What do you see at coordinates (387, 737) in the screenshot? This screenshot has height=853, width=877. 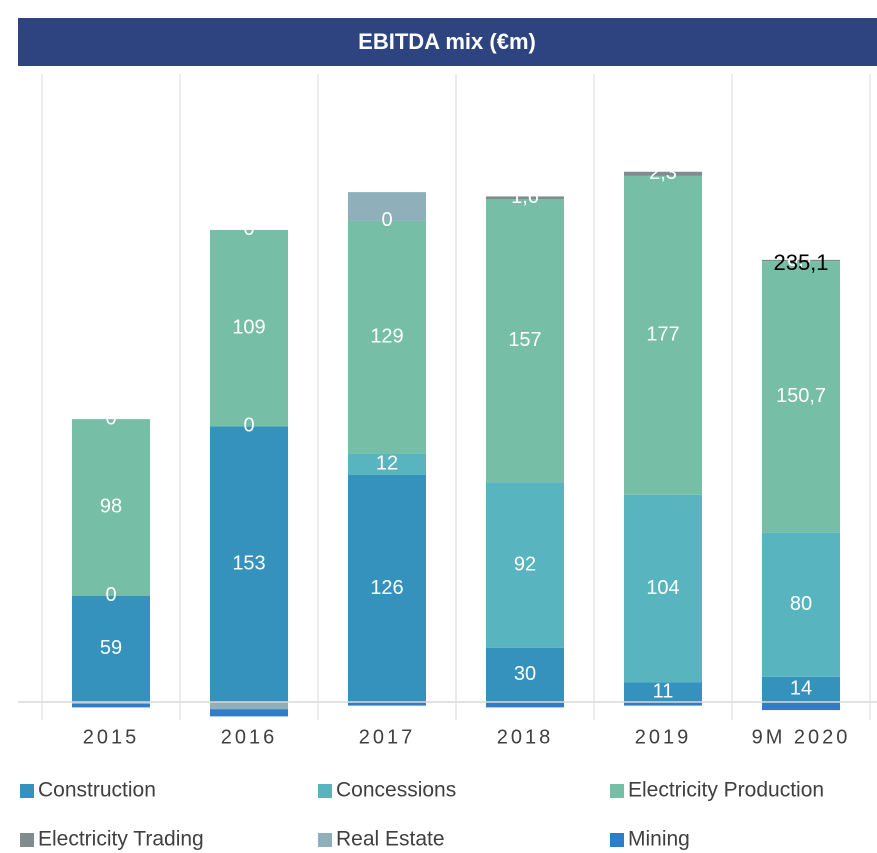 I see `x-tick-label: 2017` at bounding box center [387, 737].